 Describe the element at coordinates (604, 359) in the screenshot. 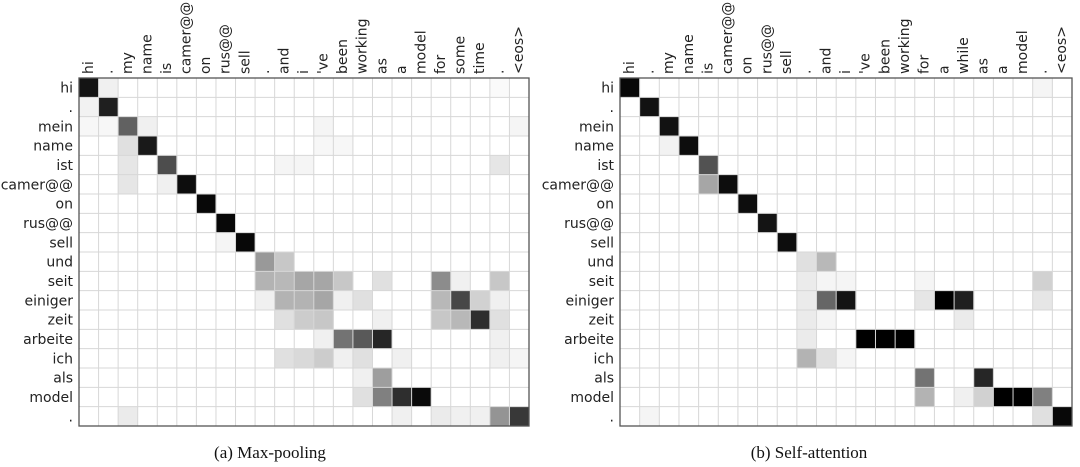

I see `y-tick-label: ich` at that location.